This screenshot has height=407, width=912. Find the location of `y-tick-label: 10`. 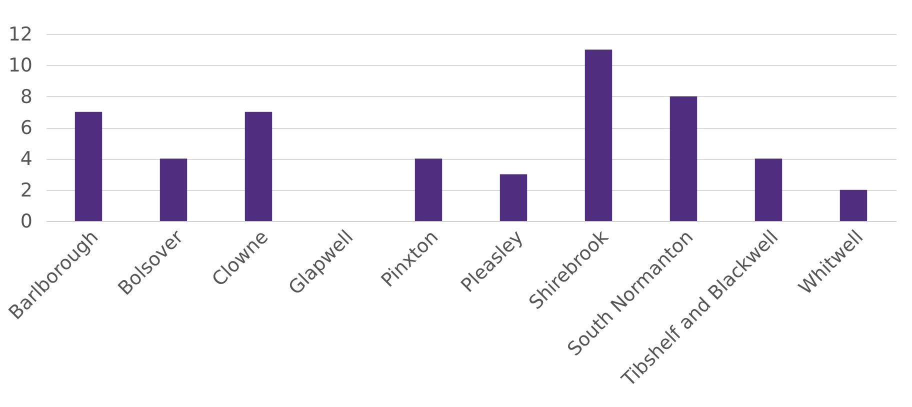

y-tick-label: 10 is located at coordinates (20, 65).